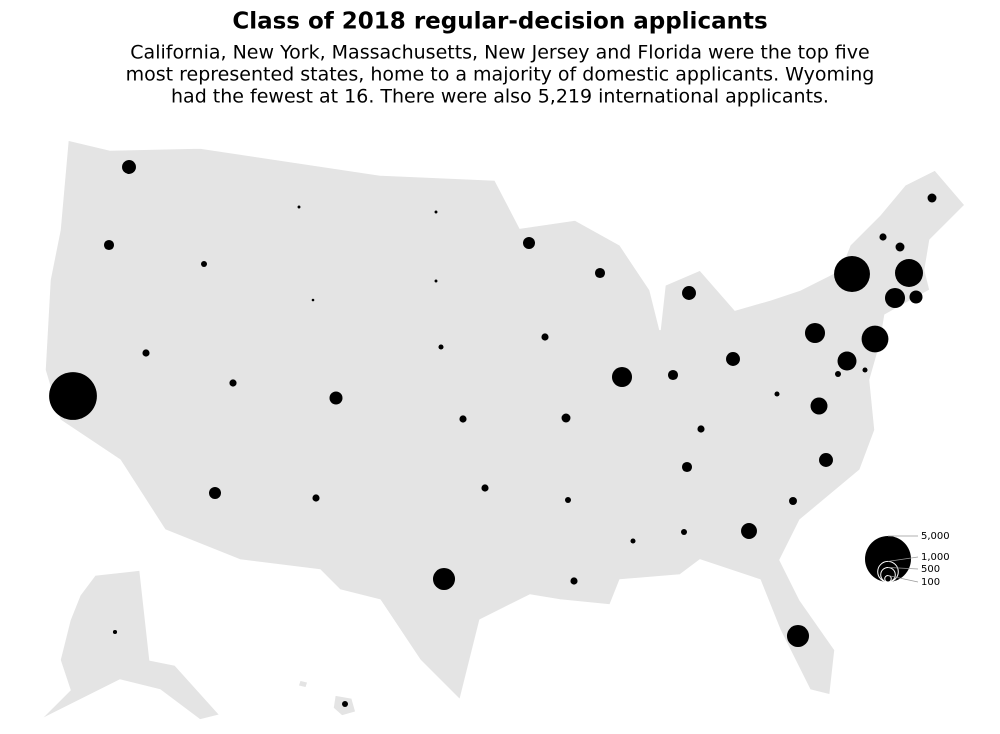 Image resolution: width=1000 pixels, height=734 pixels. I want to click on legend-label: 5,000, so click(935, 536).